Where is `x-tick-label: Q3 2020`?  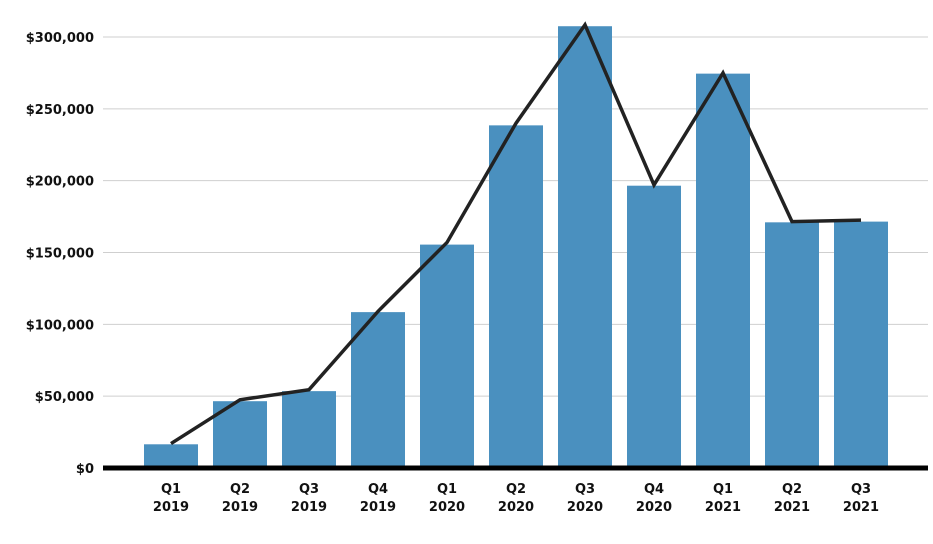
x-tick-label: Q3 2020 is located at coordinates (585, 498).